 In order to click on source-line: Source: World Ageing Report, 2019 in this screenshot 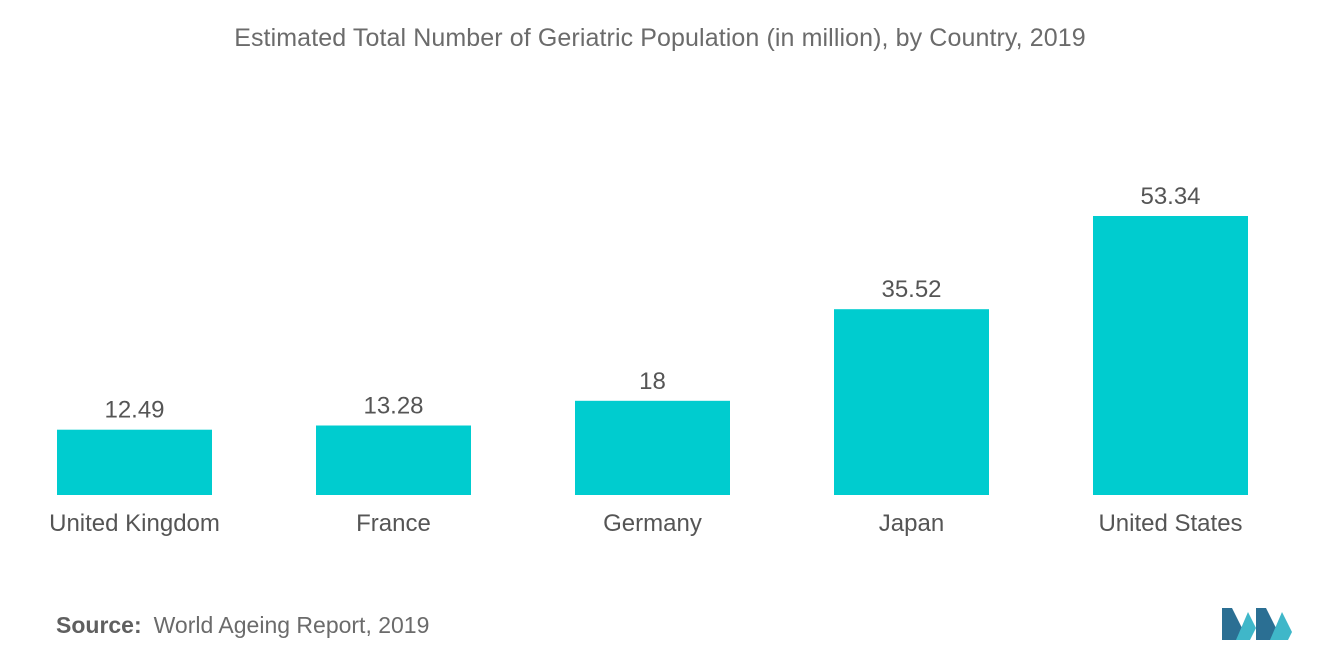, I will do `click(242, 625)`.